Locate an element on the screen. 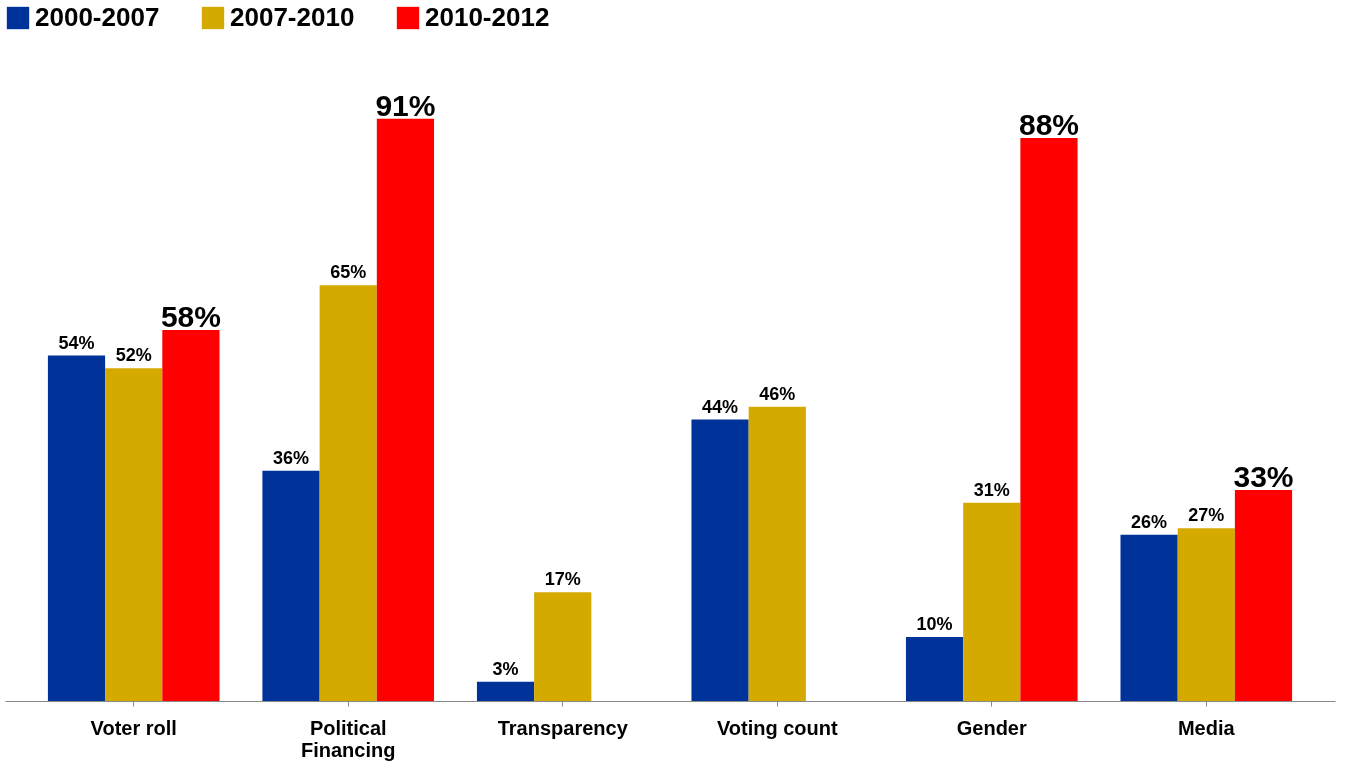 This screenshot has width=1354, height=775. data-label: 3% is located at coordinates (505, 668).